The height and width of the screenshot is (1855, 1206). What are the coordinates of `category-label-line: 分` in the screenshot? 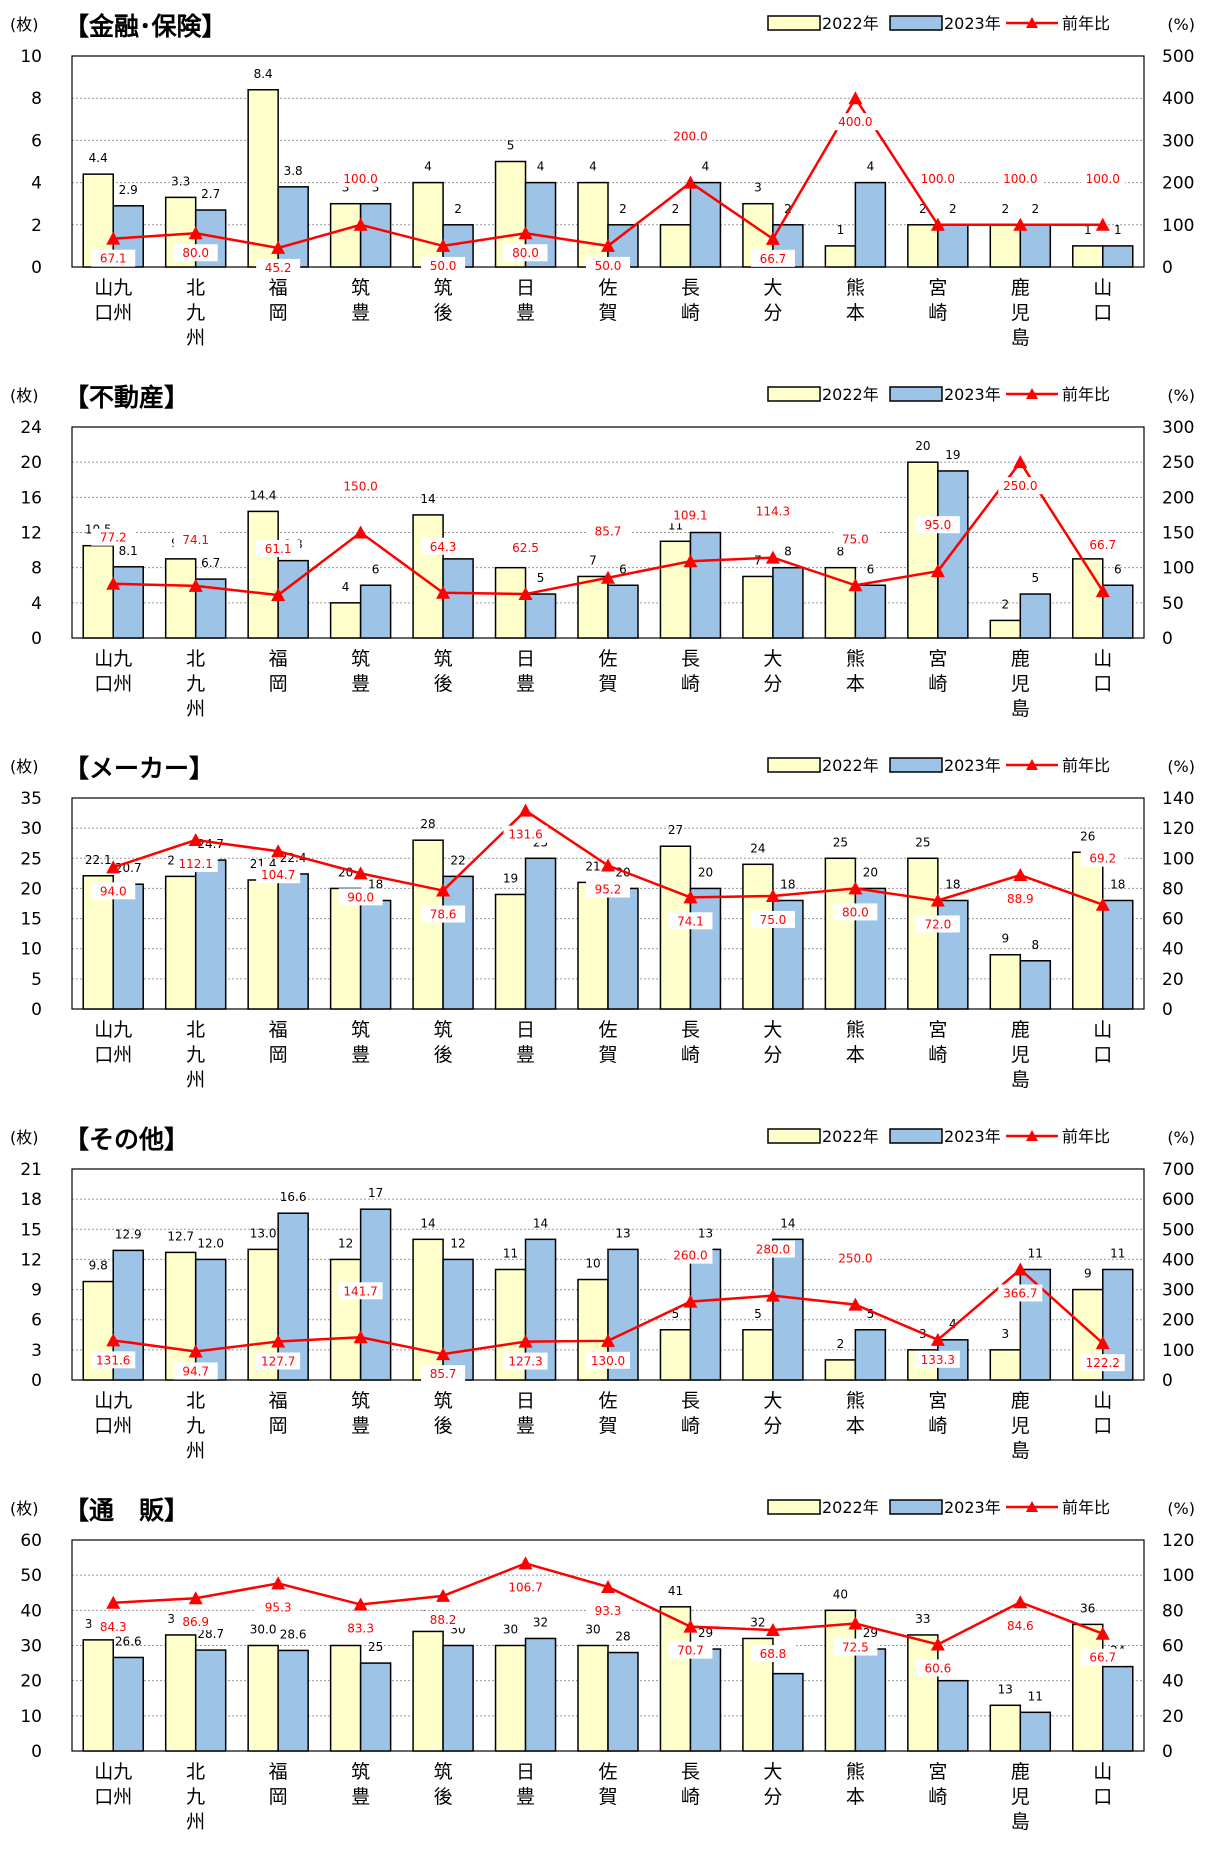 It's located at (772, 1055).